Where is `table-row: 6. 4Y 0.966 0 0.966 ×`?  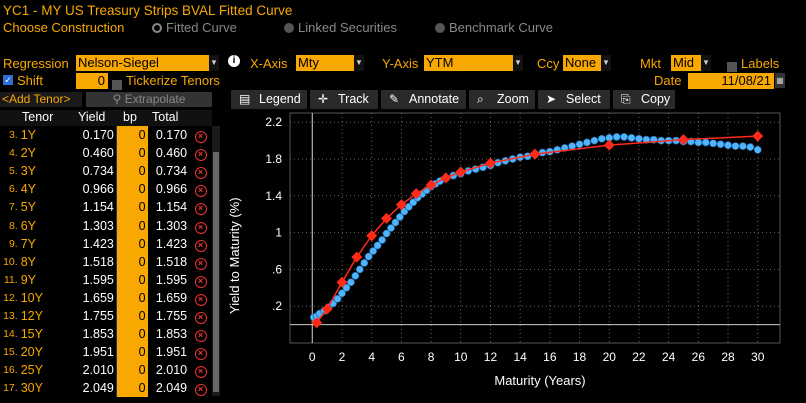
table-row: 6. 4Y 0.966 0 0.966 × is located at coordinates (106, 189).